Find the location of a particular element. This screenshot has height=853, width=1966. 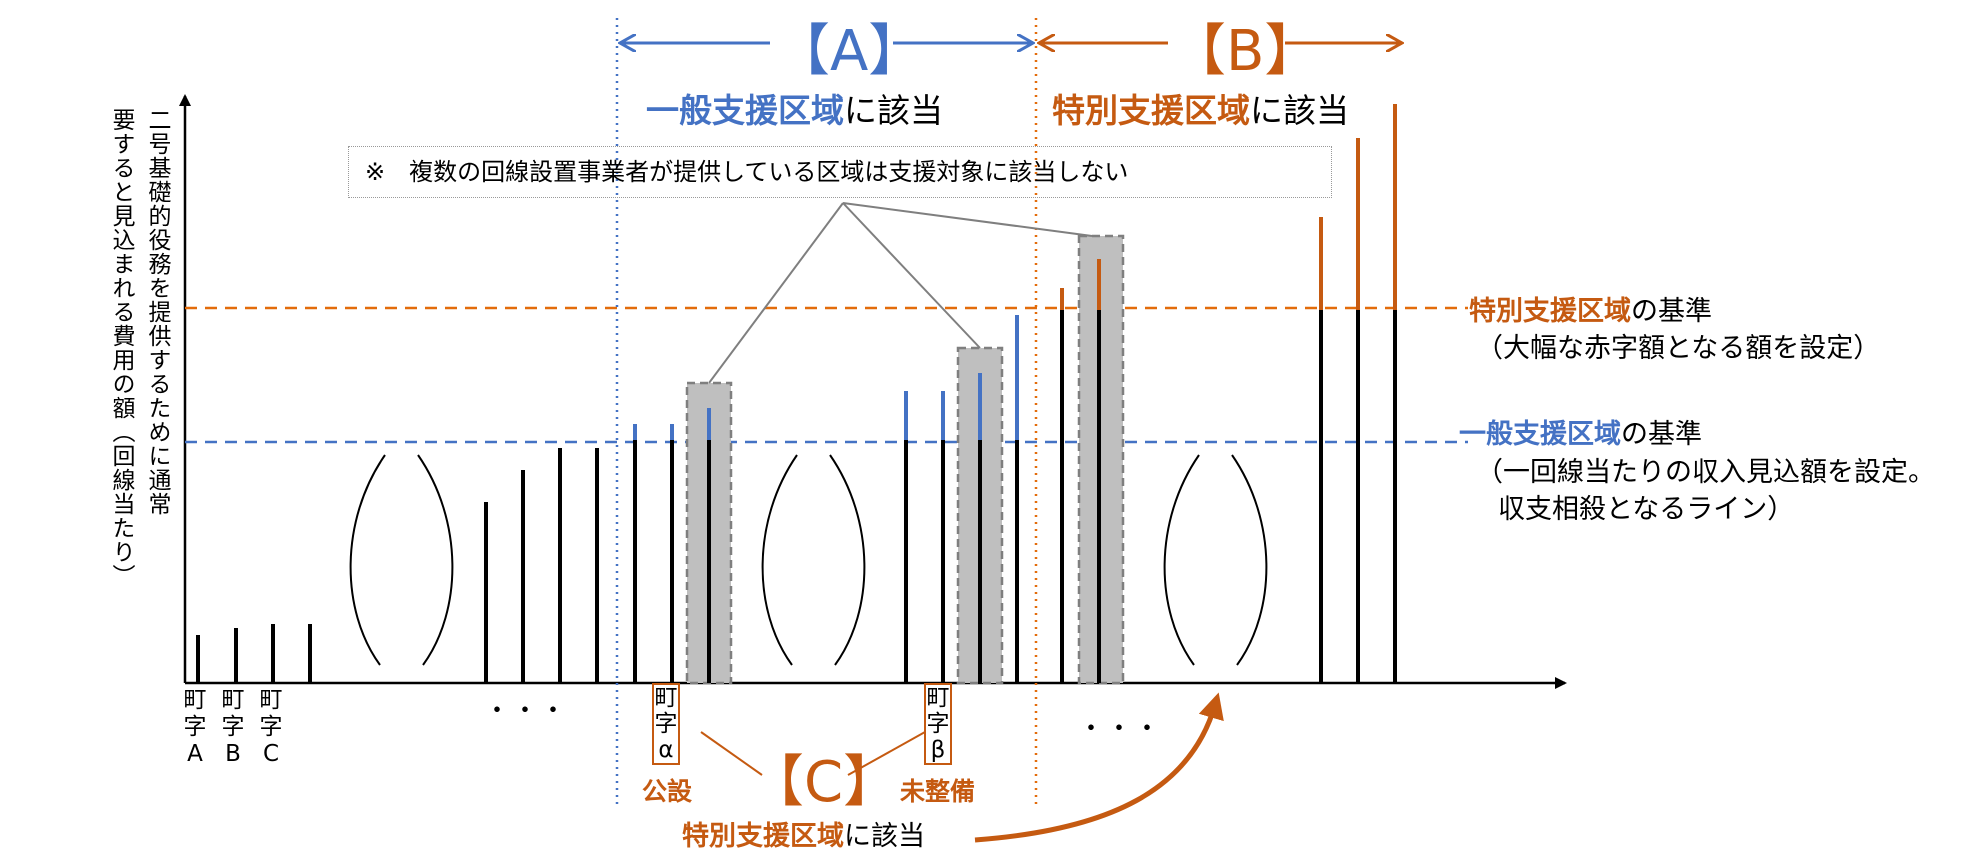

special-threshold-title: 特別支援区域の基準 is located at coordinates (1590, 311).